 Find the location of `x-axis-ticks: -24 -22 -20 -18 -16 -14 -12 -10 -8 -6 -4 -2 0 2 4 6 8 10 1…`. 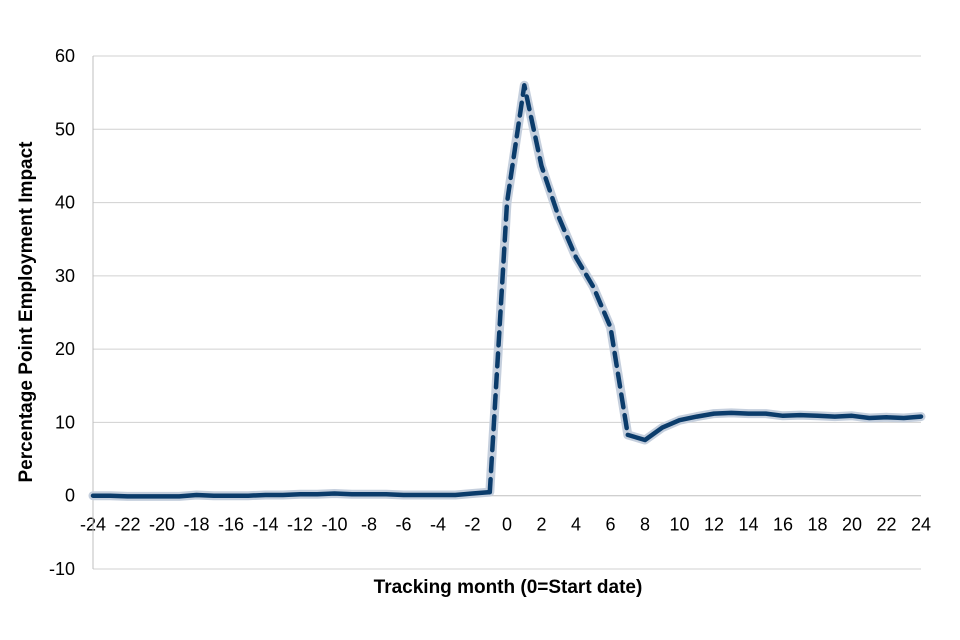

x-axis-ticks: -24 -22 -20 -18 -16 -14 -12 -10 -8 -6 -4 -2 0 2 4 6 8 10 1… is located at coordinates (505, 525).